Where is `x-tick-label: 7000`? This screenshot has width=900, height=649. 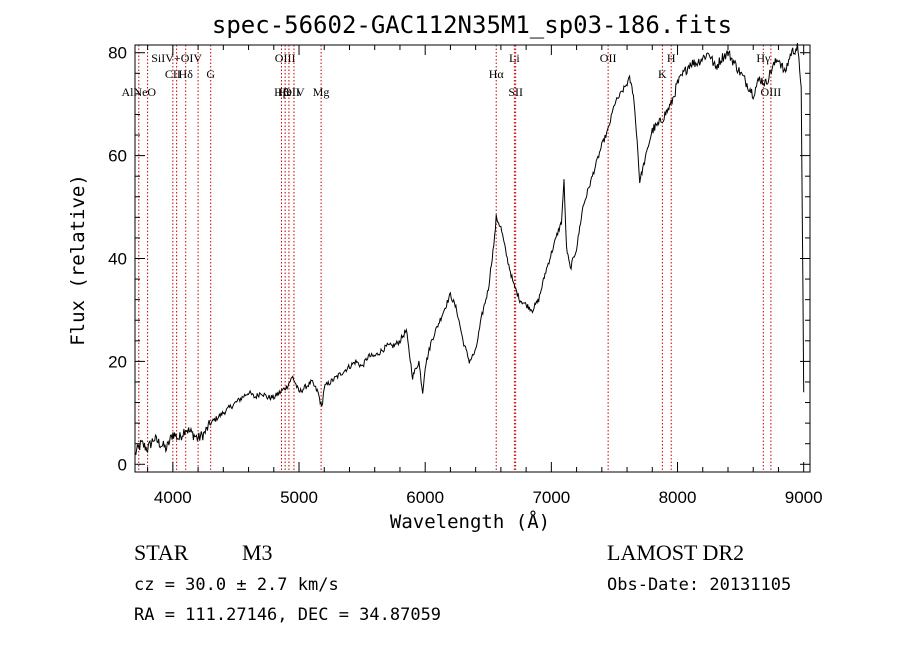 x-tick-label: 7000 is located at coordinates (551, 497).